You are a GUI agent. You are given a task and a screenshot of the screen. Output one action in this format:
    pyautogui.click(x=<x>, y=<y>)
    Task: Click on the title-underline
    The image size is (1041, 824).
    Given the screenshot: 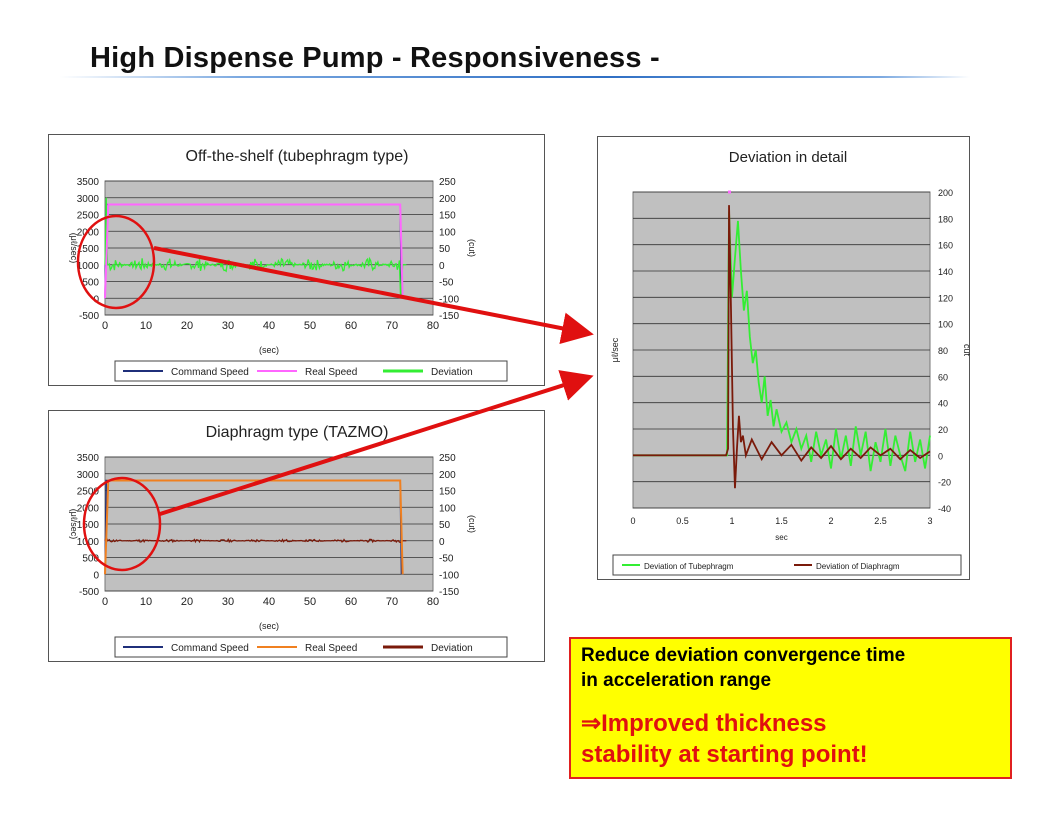 What is the action you would take?
    pyautogui.click(x=515, y=77)
    